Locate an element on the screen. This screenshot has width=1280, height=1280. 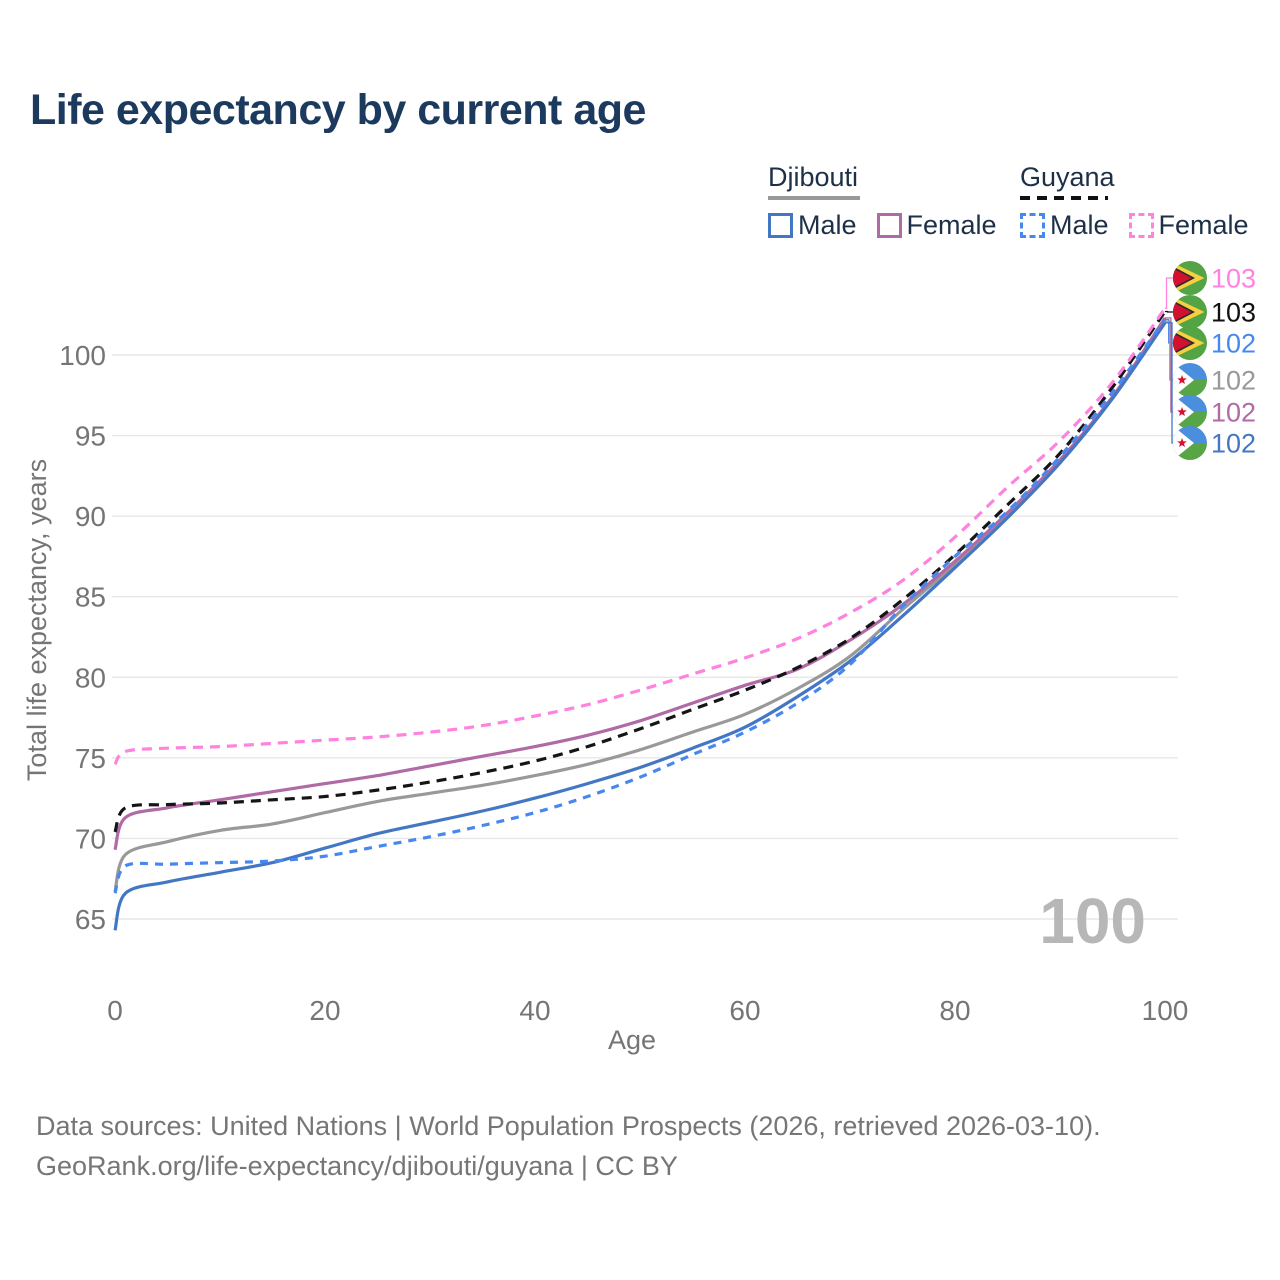
x-tick-label: 100 is located at coordinates (1165, 1010).